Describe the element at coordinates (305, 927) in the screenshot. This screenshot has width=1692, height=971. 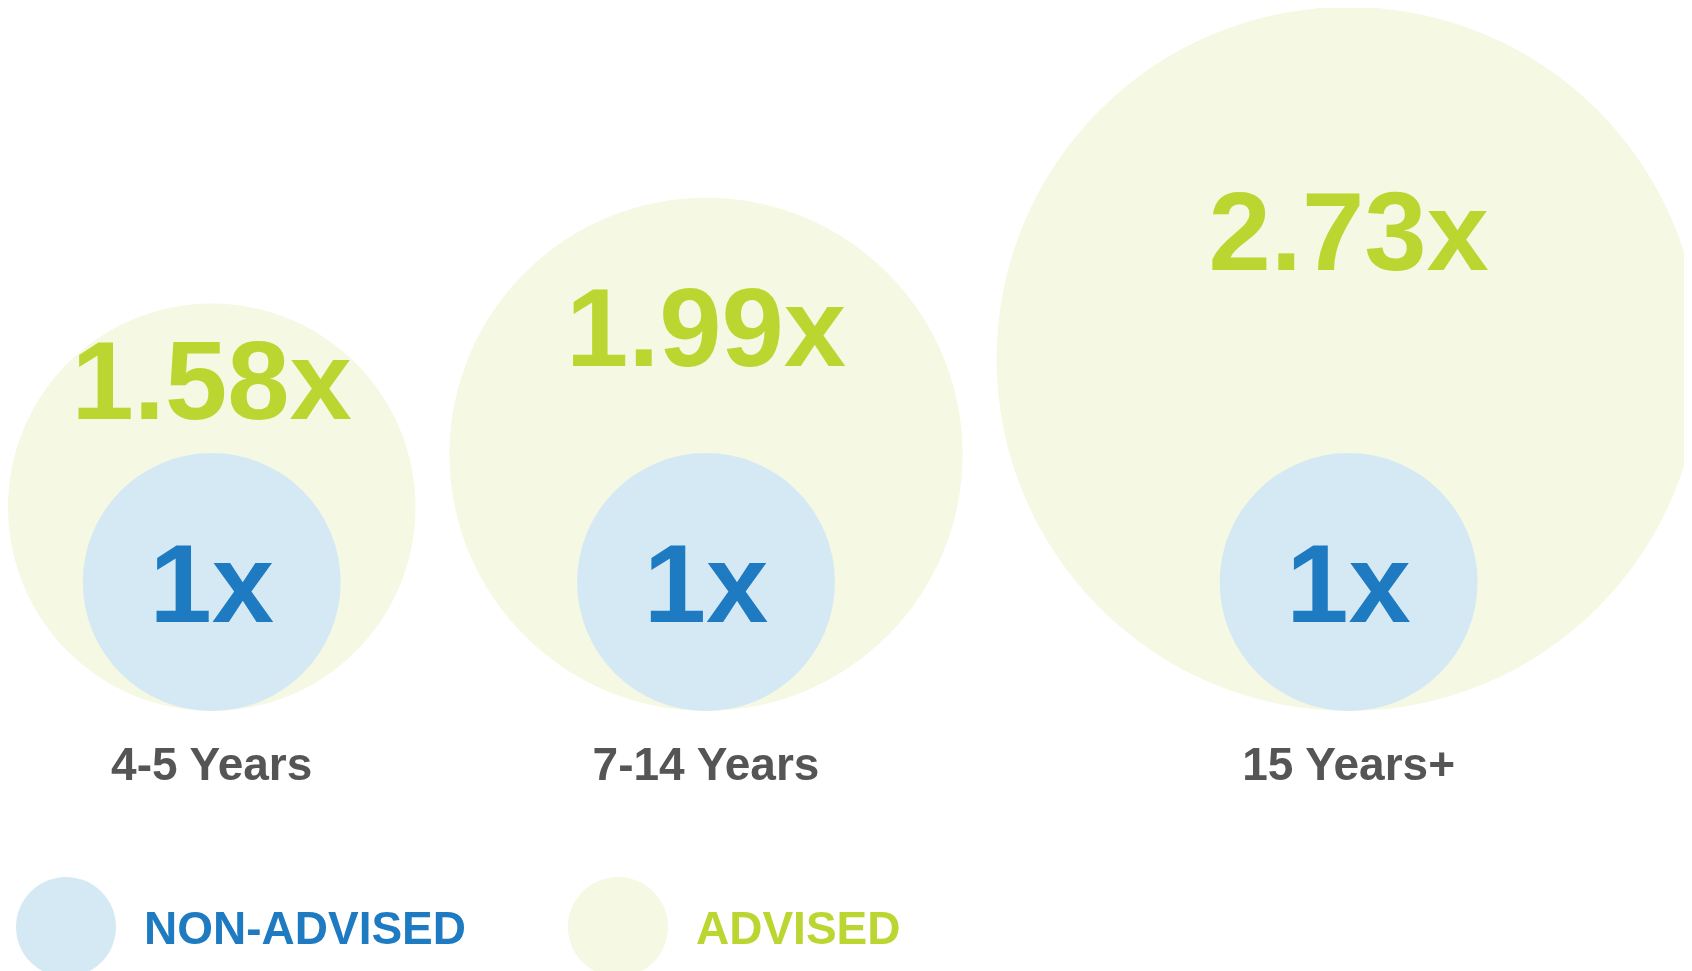
I see `legend-label: NON-ADVISED` at that location.